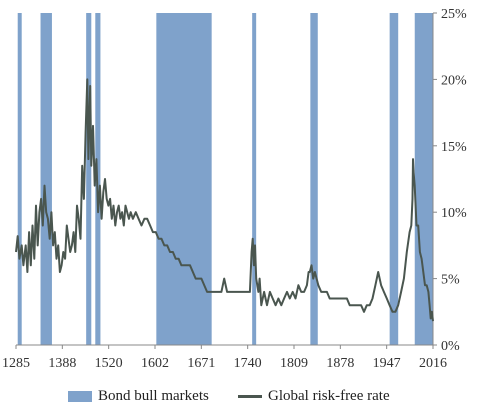 The image size is (493, 419). What do you see at coordinates (450, 280) in the screenshot?
I see `y-tick-label-1: 5%` at bounding box center [450, 280].